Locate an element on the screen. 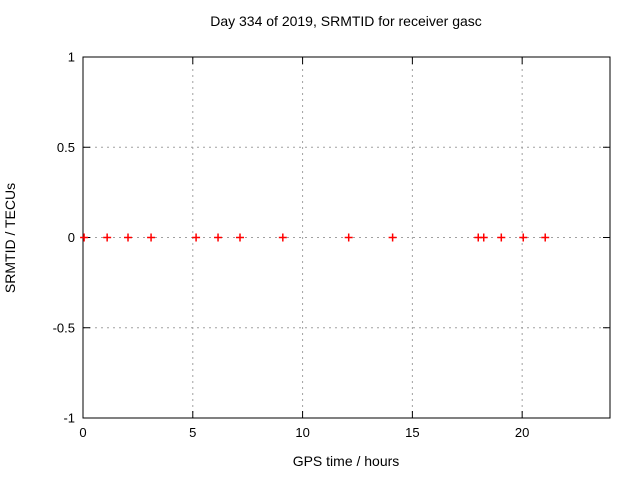 This screenshot has height=480, width=640. x-tick-label: 0 is located at coordinates (82, 432).